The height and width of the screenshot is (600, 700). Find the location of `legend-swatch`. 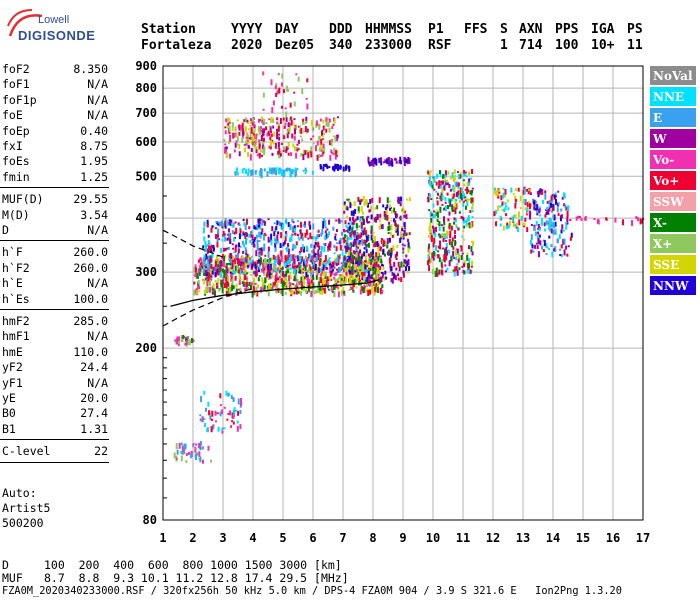

legend-swatch is located at coordinates (673, 222).